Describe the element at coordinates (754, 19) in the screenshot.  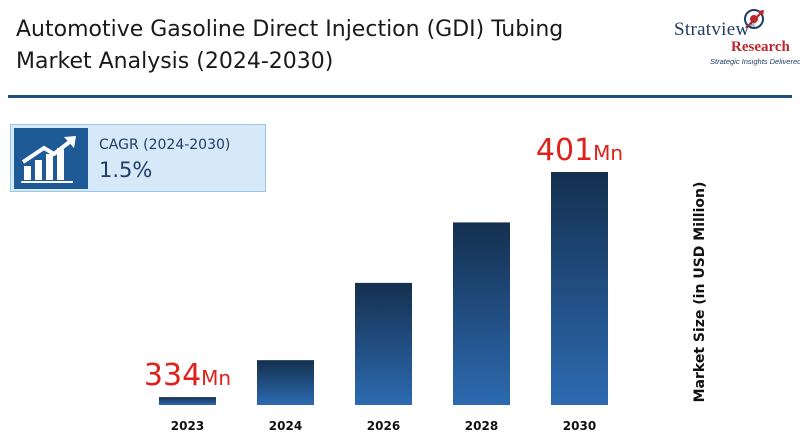
I see `globe-icon` at that location.